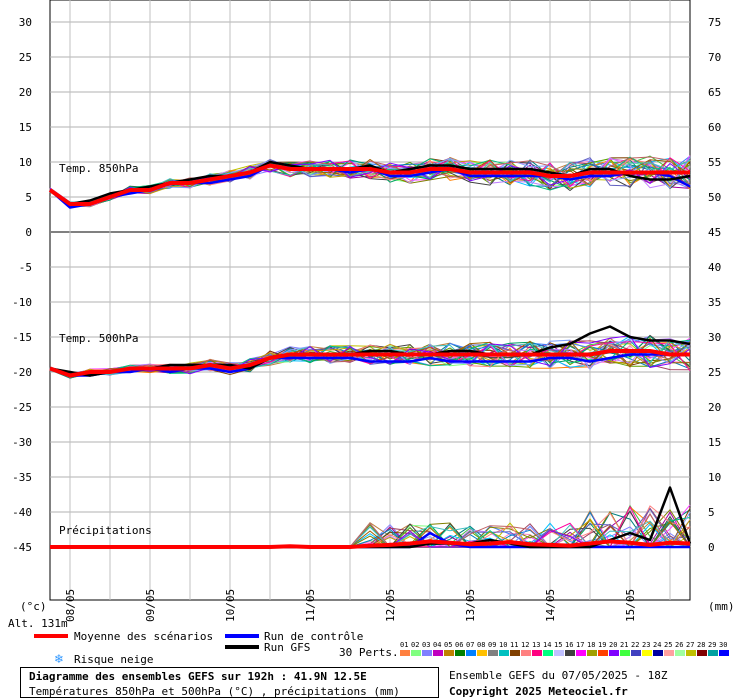 The width and height of the screenshot is (740, 700). Describe the element at coordinates (22, 372) in the screenshot. I see `left-tick-label: -20` at that location.